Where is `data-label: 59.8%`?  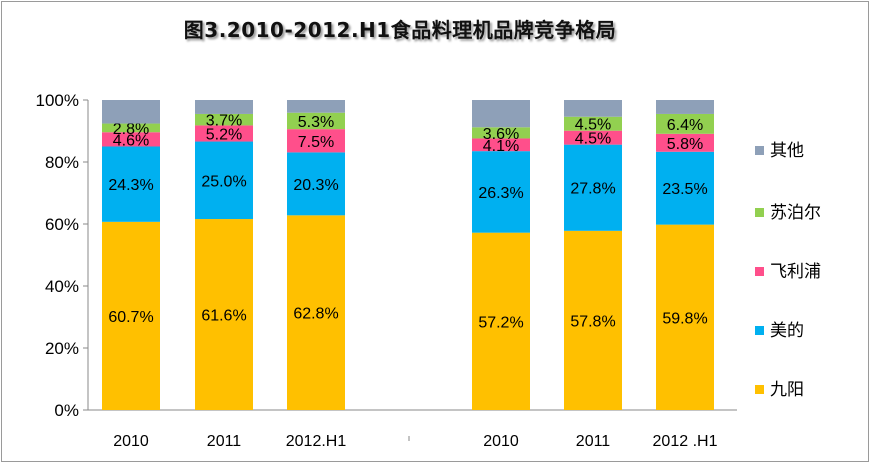 data-label: 59.8% is located at coordinates (684, 318).